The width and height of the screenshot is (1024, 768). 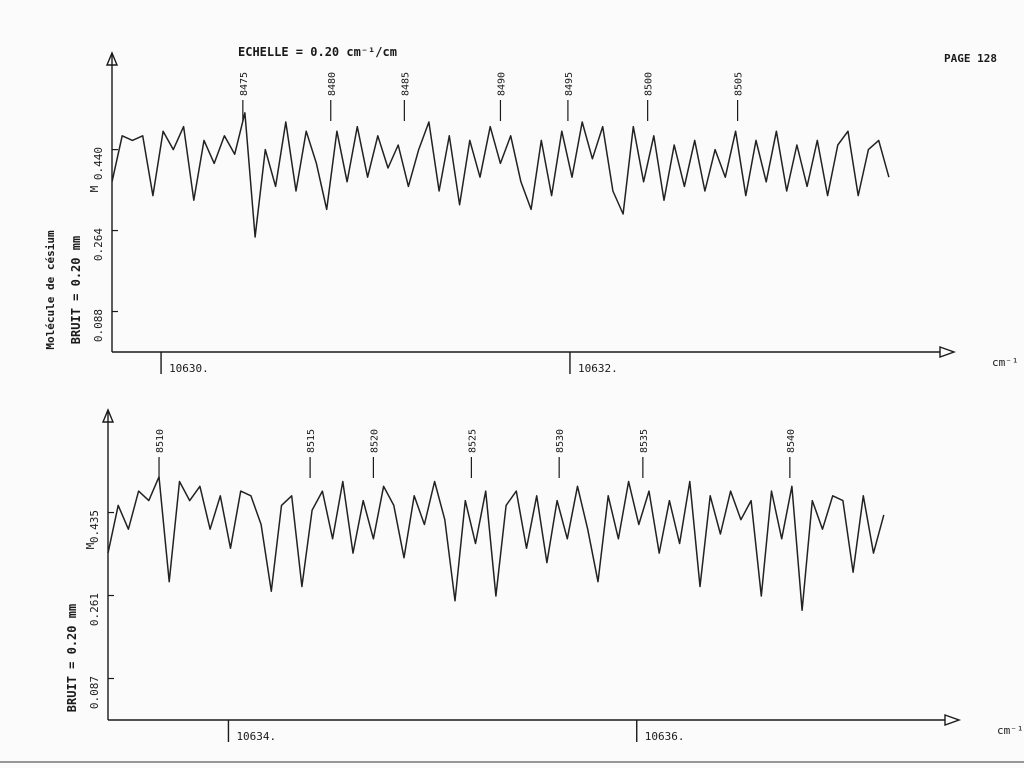 What do you see at coordinates (665, 736) in the screenshot?
I see `x-tick-label: 10636.` at bounding box center [665, 736].